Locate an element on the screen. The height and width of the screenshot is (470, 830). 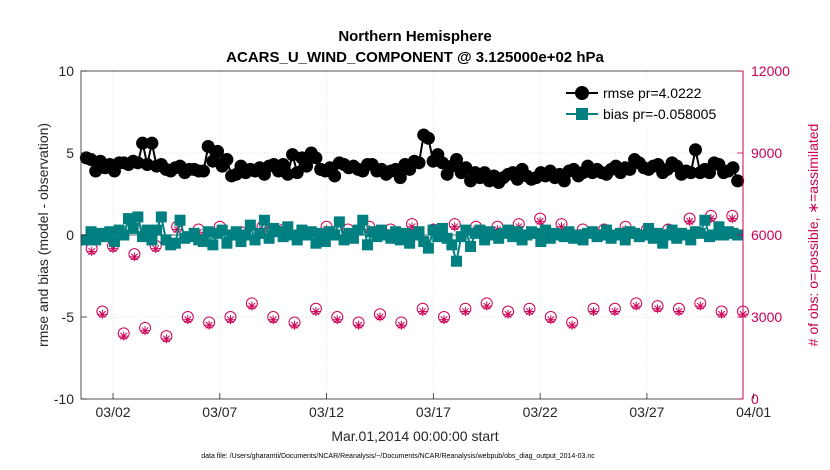
x-tick-label: 03/27 is located at coordinates (646, 412).